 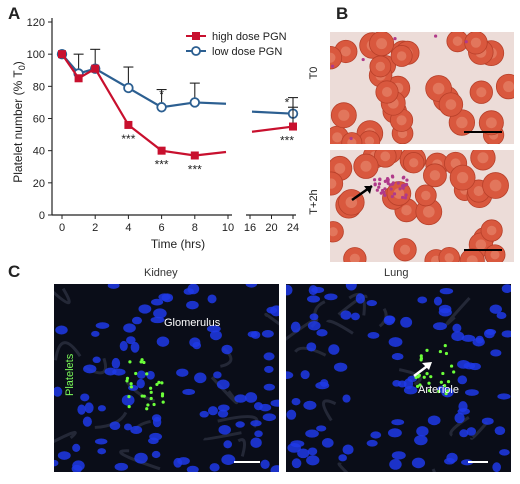 I want to click on annotation-layer: ****** ********, so click(x=207, y=132).